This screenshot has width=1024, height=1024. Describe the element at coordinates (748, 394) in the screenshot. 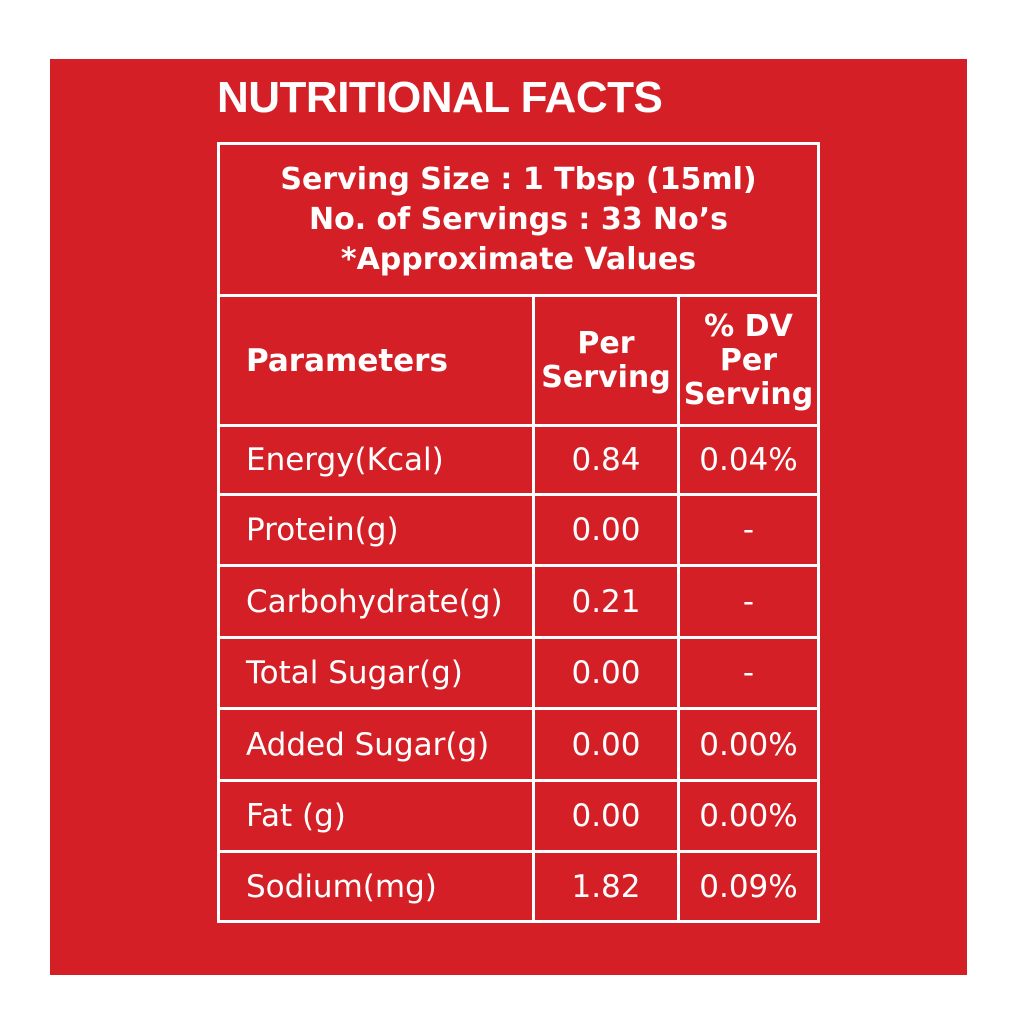

I see `header-dv-line3: Serving` at that location.